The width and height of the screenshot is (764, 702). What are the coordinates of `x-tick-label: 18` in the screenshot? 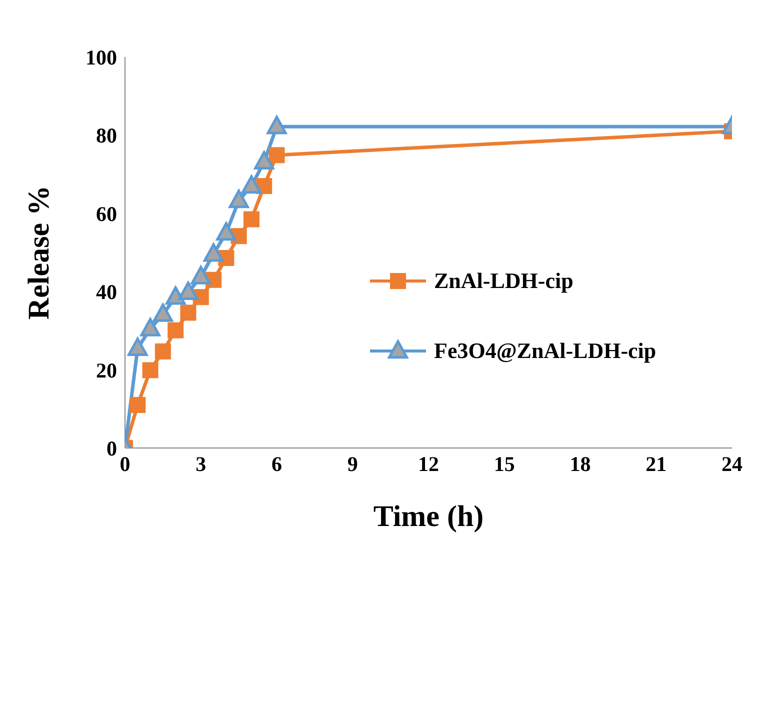 It's located at (580, 464).